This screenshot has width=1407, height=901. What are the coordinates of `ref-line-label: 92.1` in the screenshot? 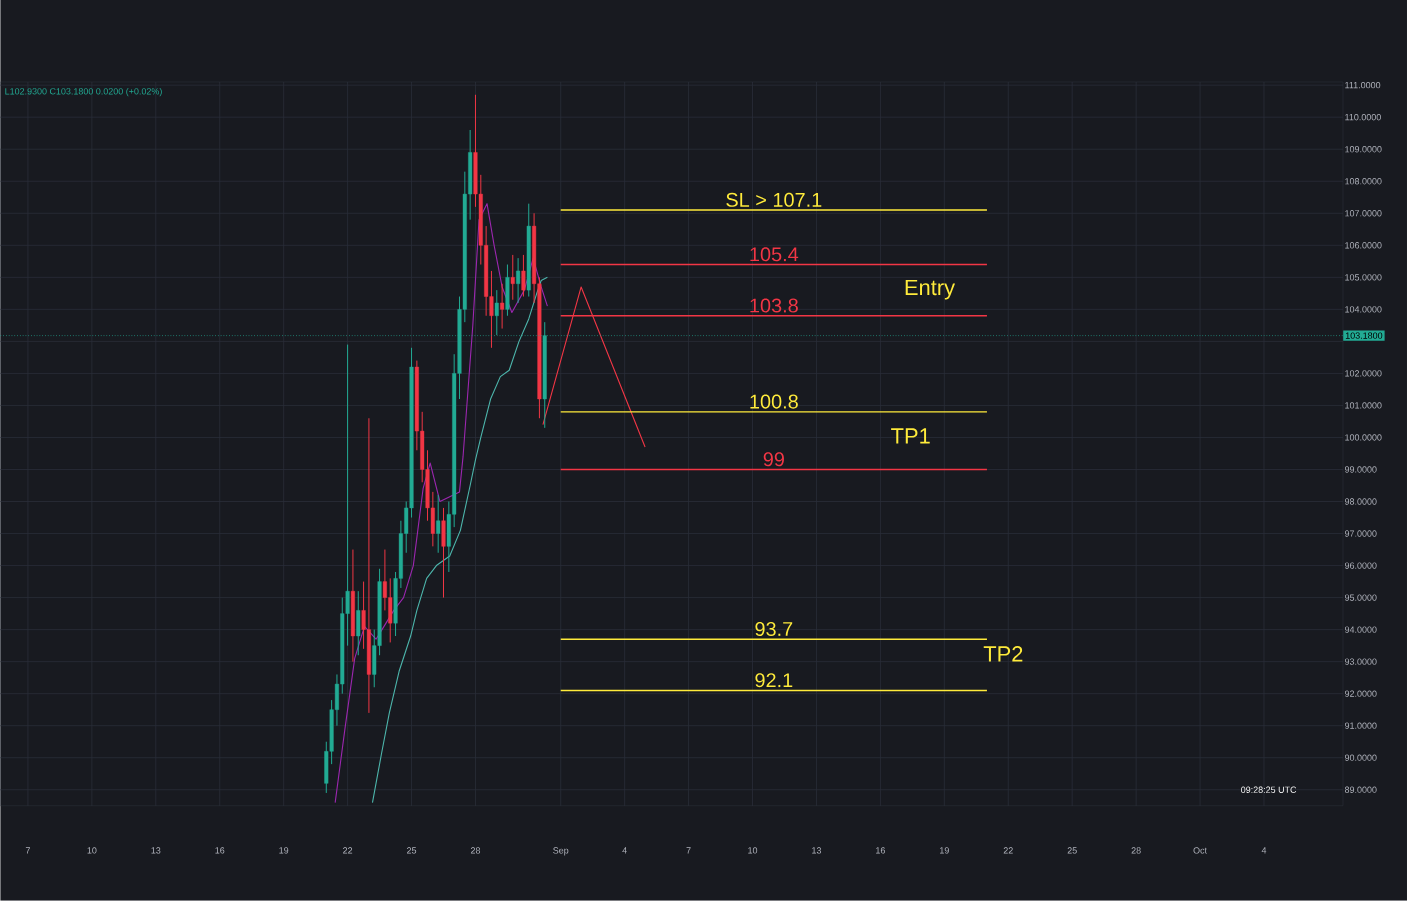 It's located at (774, 680).